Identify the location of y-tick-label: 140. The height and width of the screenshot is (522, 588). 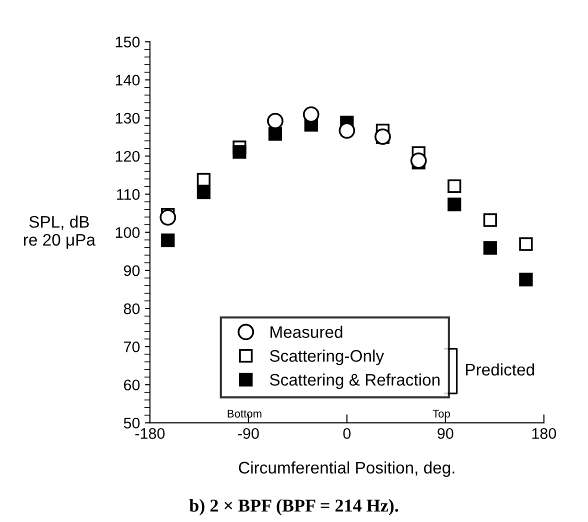
(128, 80).